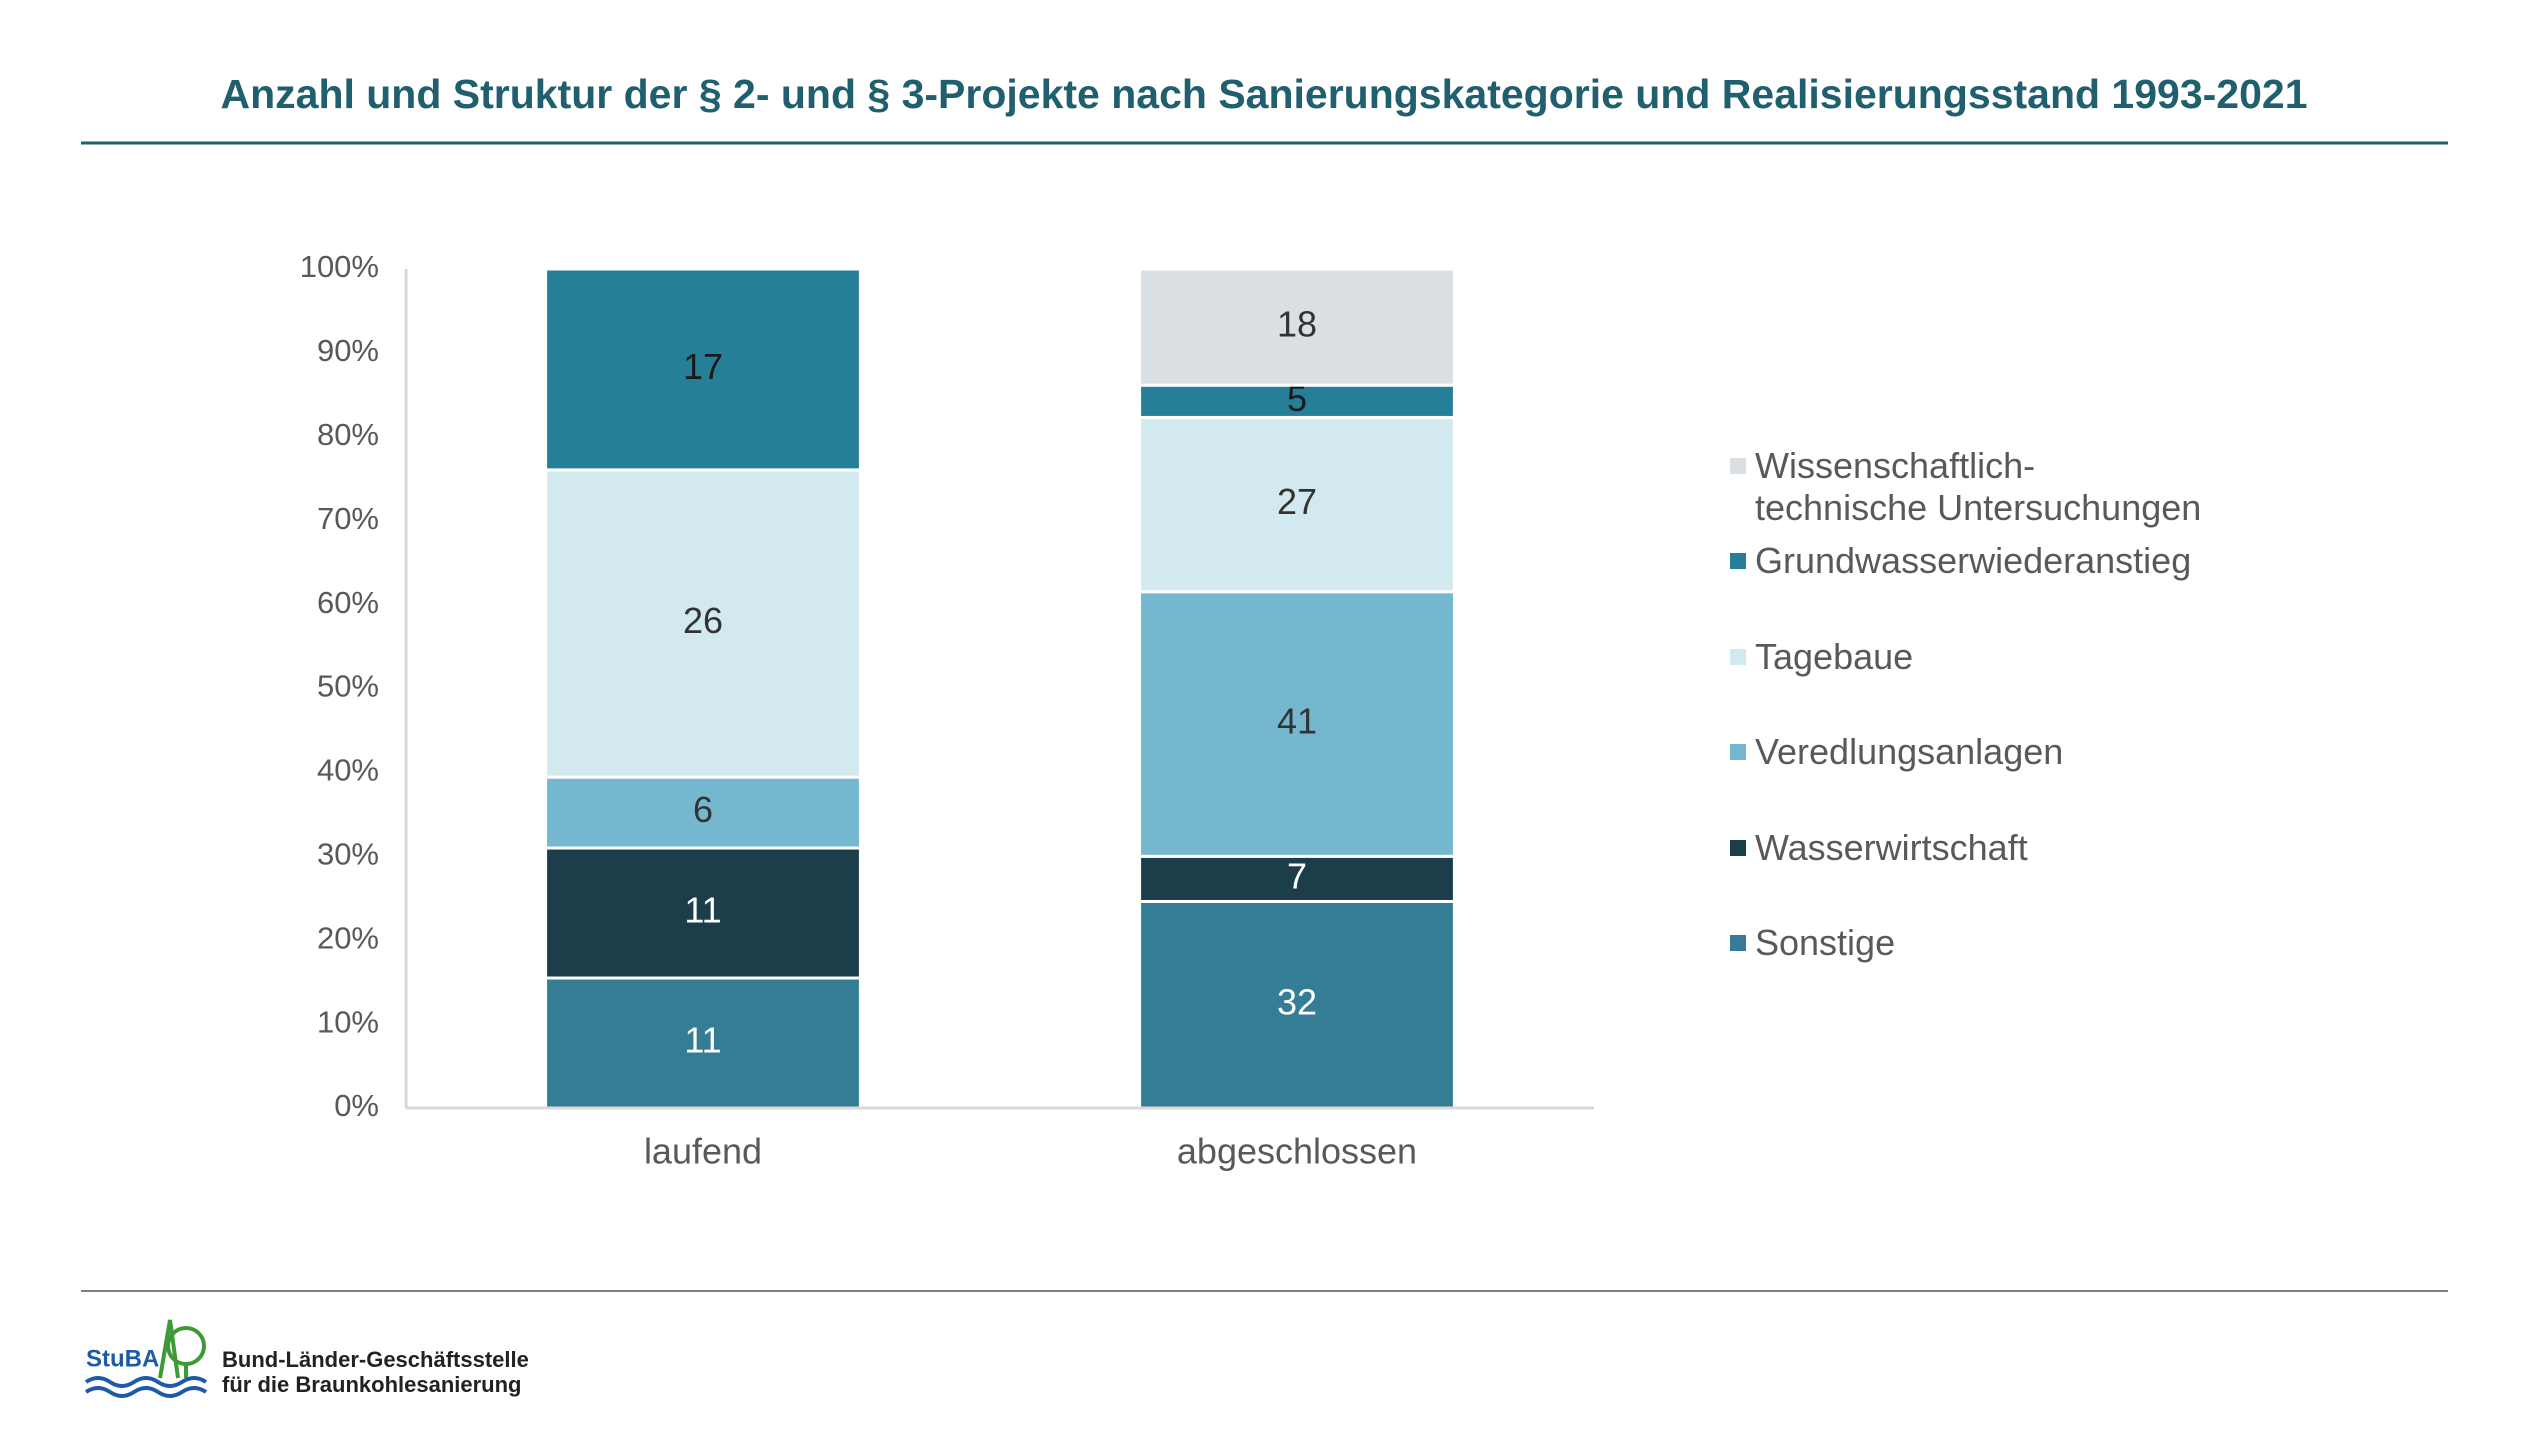  What do you see at coordinates (703, 1151) in the screenshot?
I see `x-tick-label: laufend` at bounding box center [703, 1151].